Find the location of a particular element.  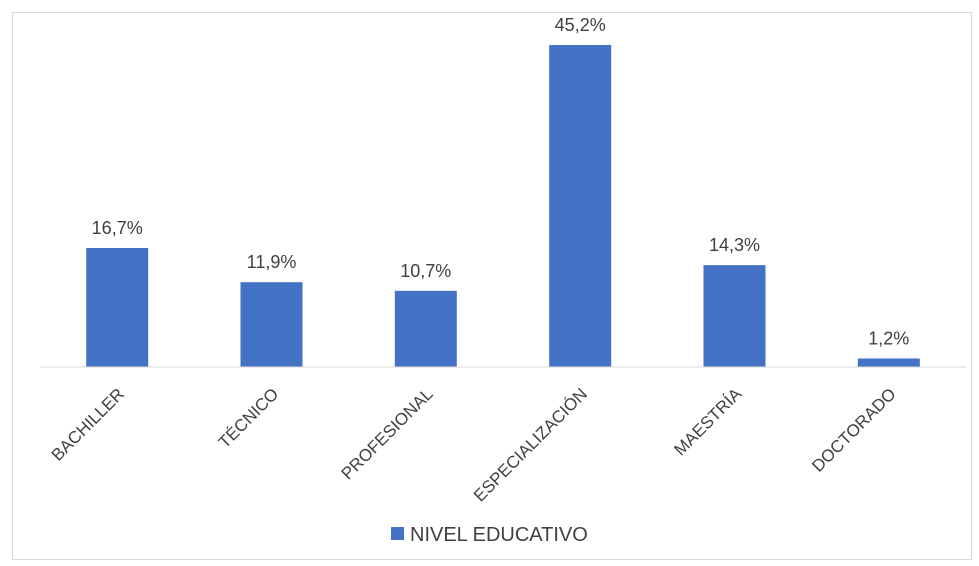

x-tick-label-doctorado: DOCTORADO is located at coordinates (853, 429).